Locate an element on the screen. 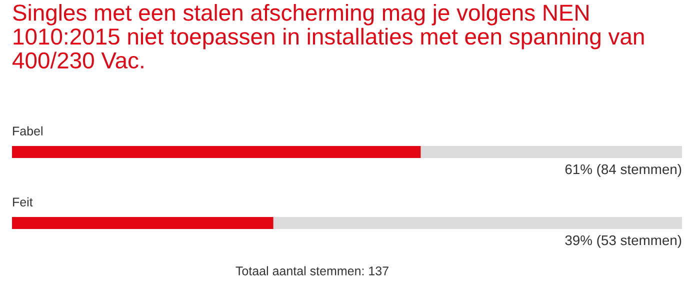  y-tick-label: Feit is located at coordinates (23, 201).